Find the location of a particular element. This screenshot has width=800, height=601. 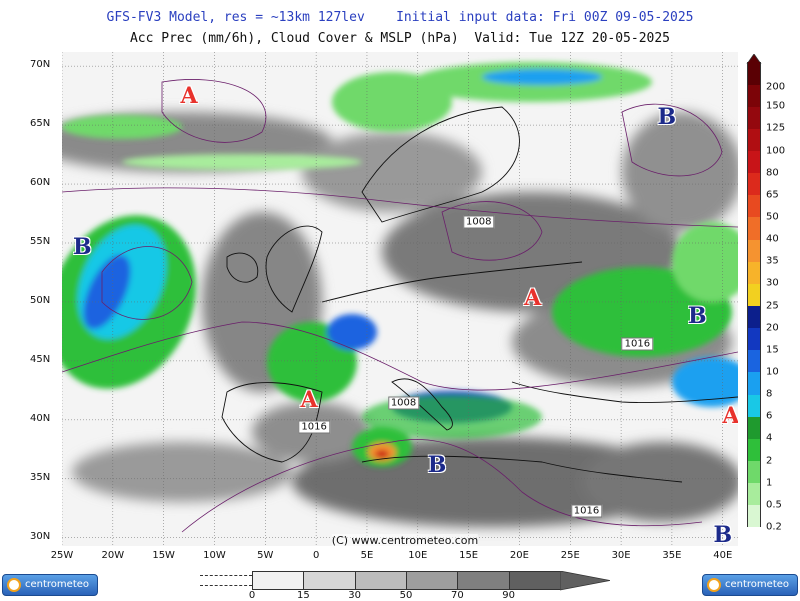

latitude-label: 65N is located at coordinates (40, 124).